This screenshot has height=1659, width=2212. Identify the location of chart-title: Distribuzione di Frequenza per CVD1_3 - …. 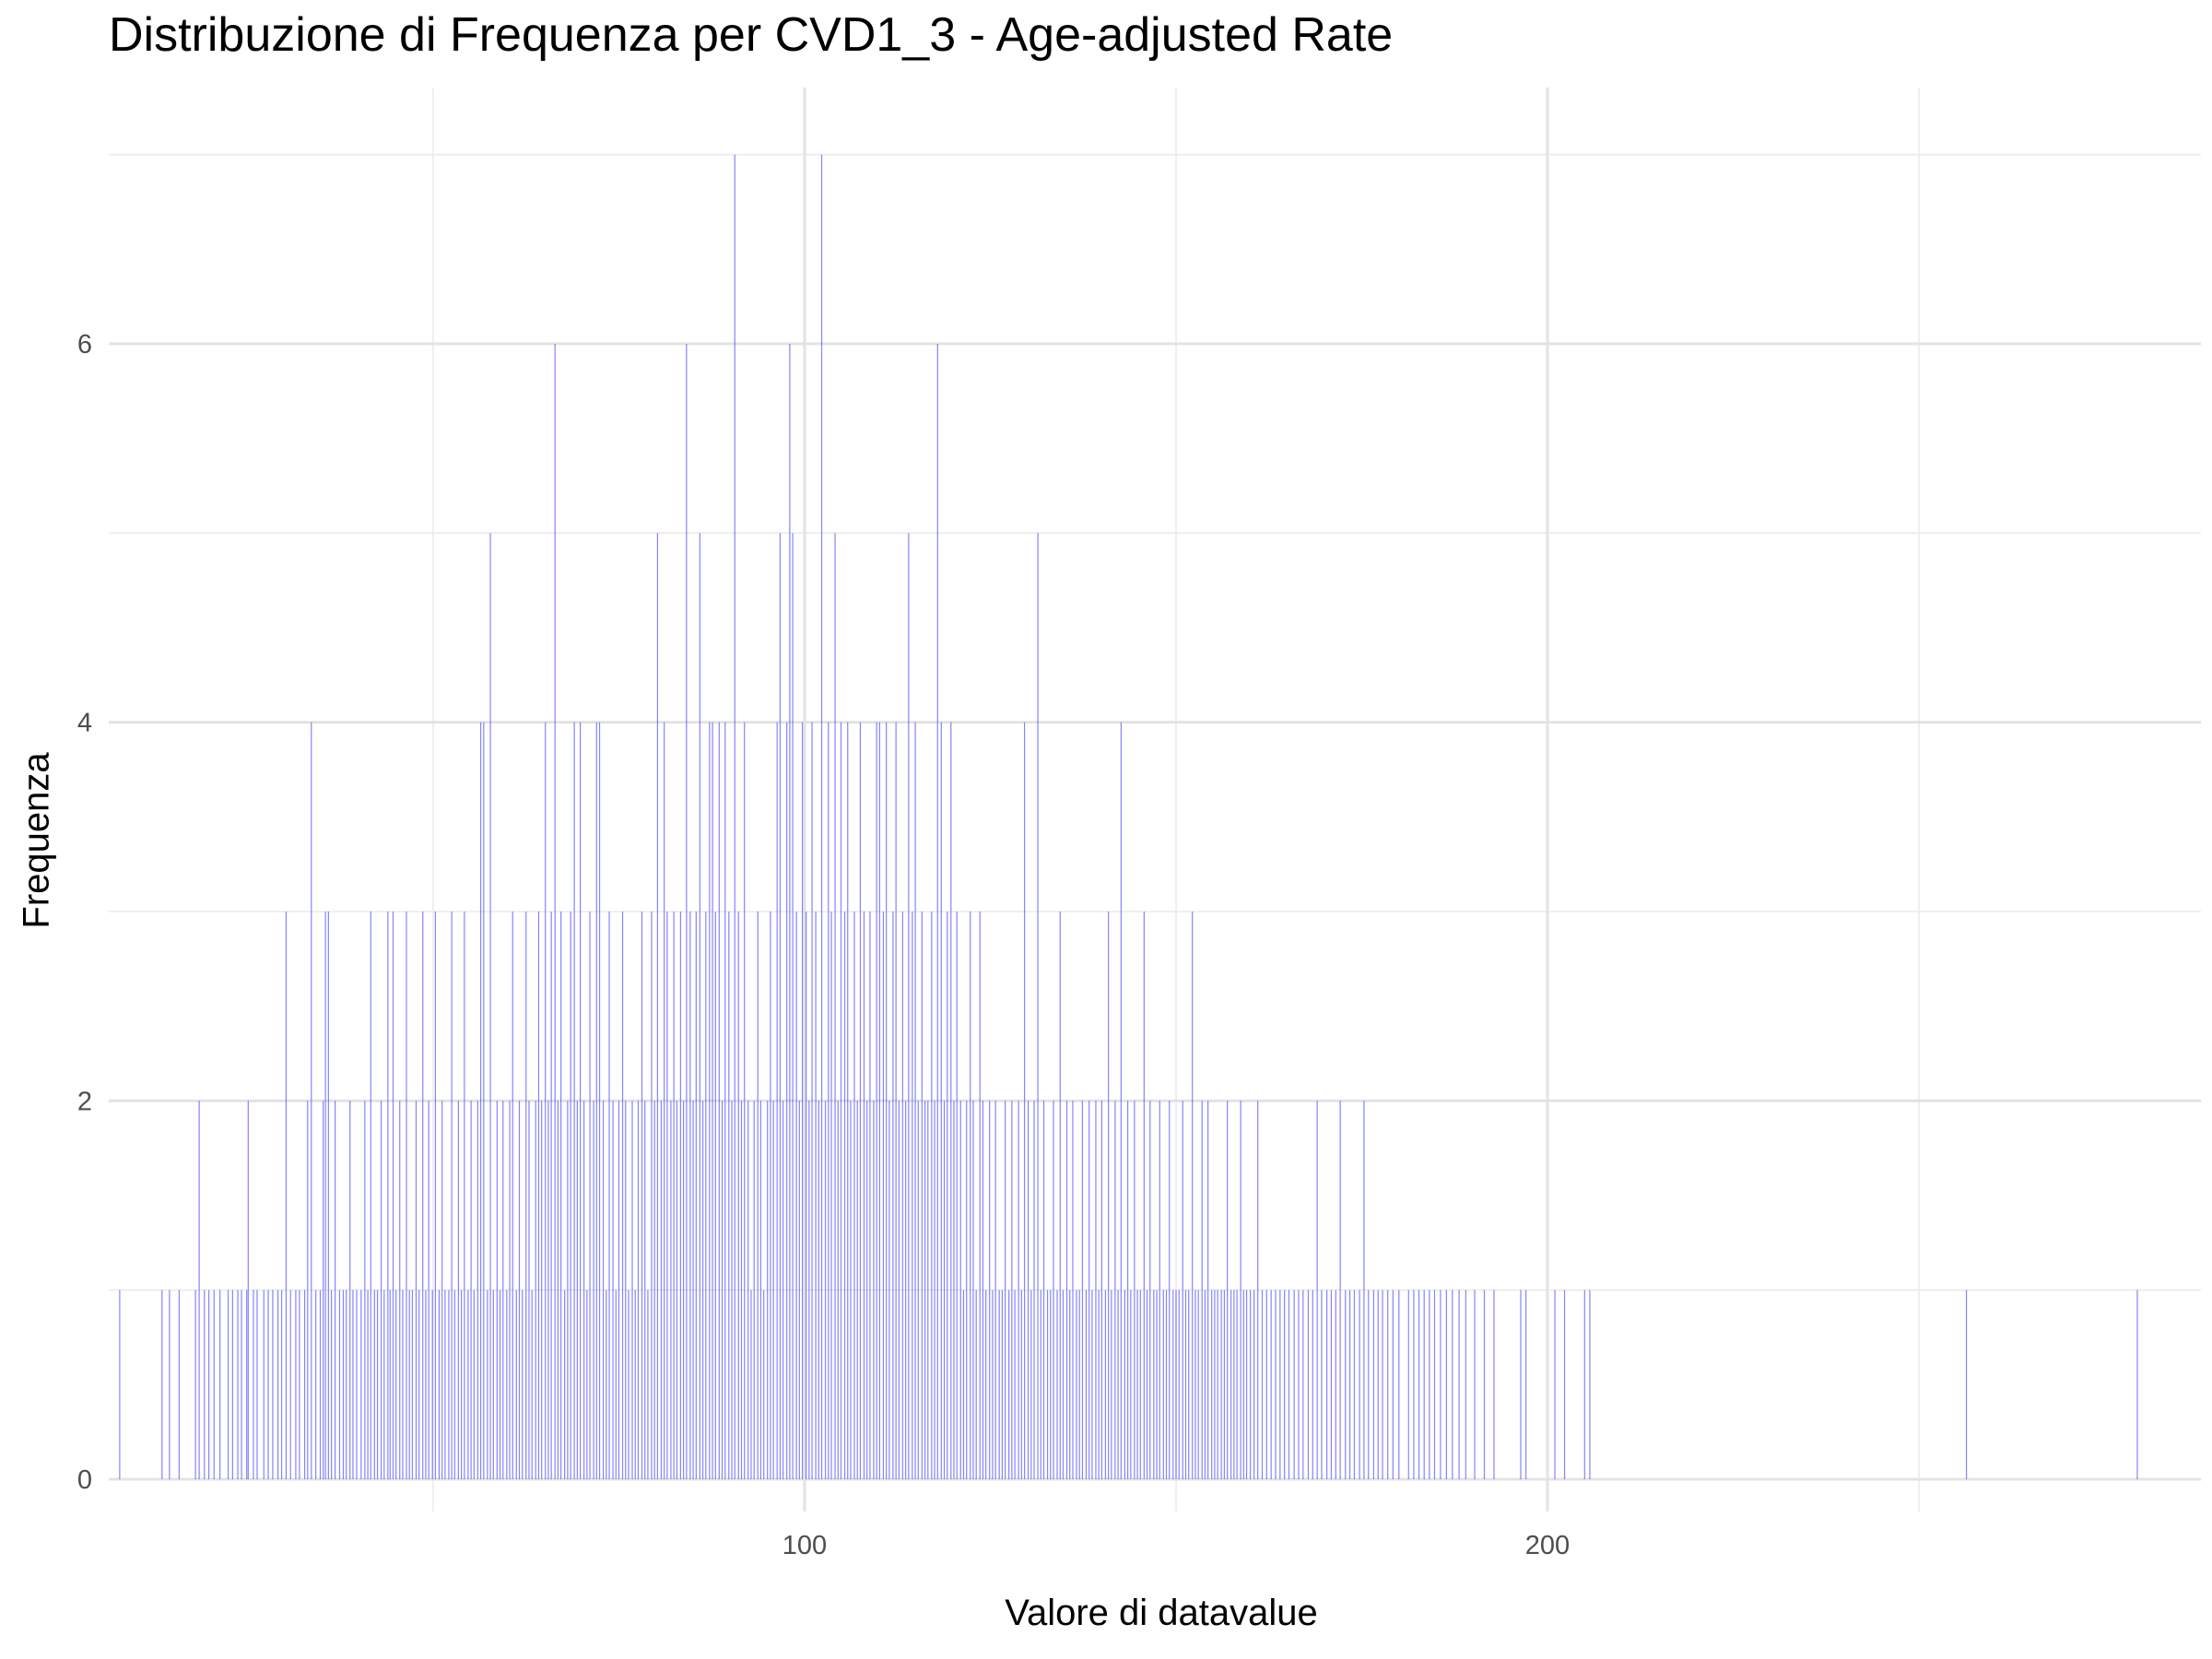
(751, 35).